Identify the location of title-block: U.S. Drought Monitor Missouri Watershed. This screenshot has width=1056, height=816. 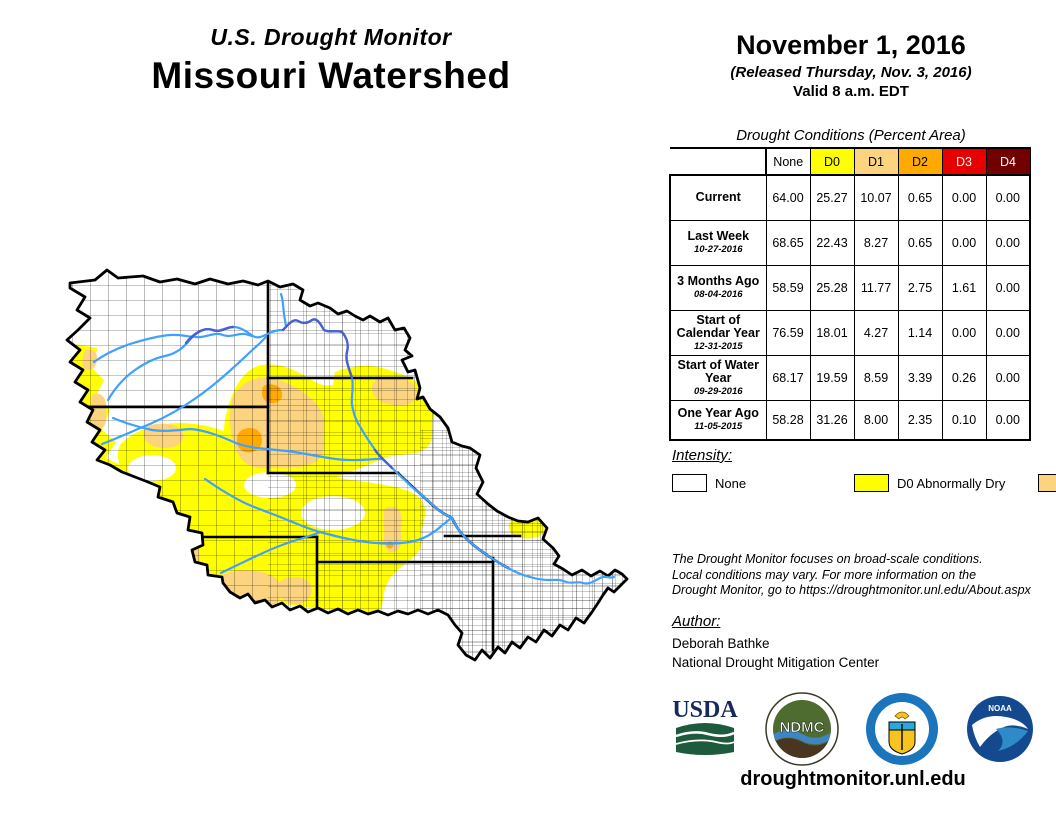
(331, 60).